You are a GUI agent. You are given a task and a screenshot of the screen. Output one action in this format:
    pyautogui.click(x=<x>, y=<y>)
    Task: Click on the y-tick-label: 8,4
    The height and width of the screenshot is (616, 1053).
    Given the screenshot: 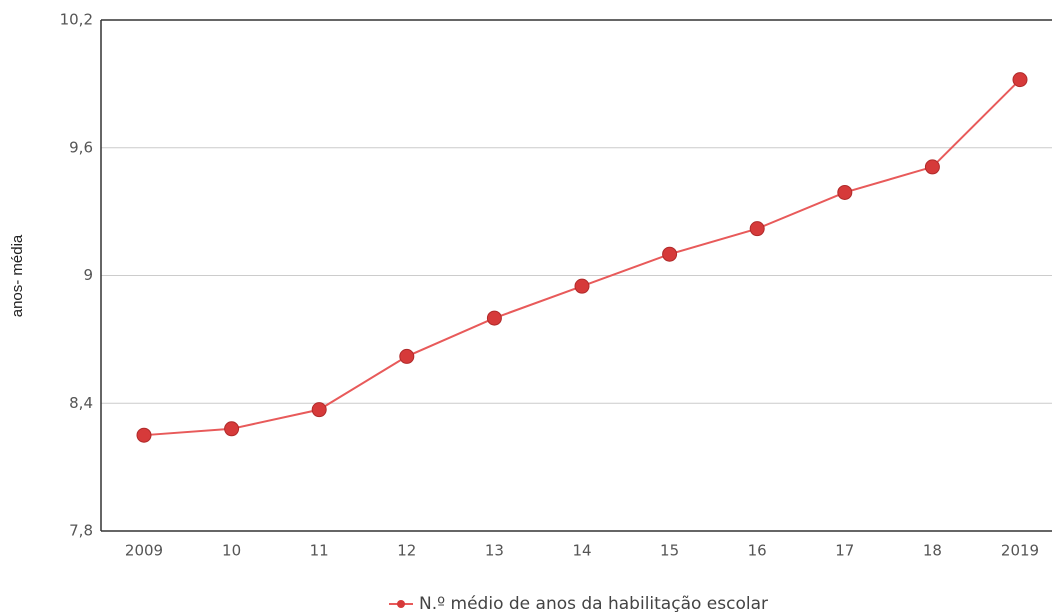 What is the action you would take?
    pyautogui.click(x=81, y=403)
    